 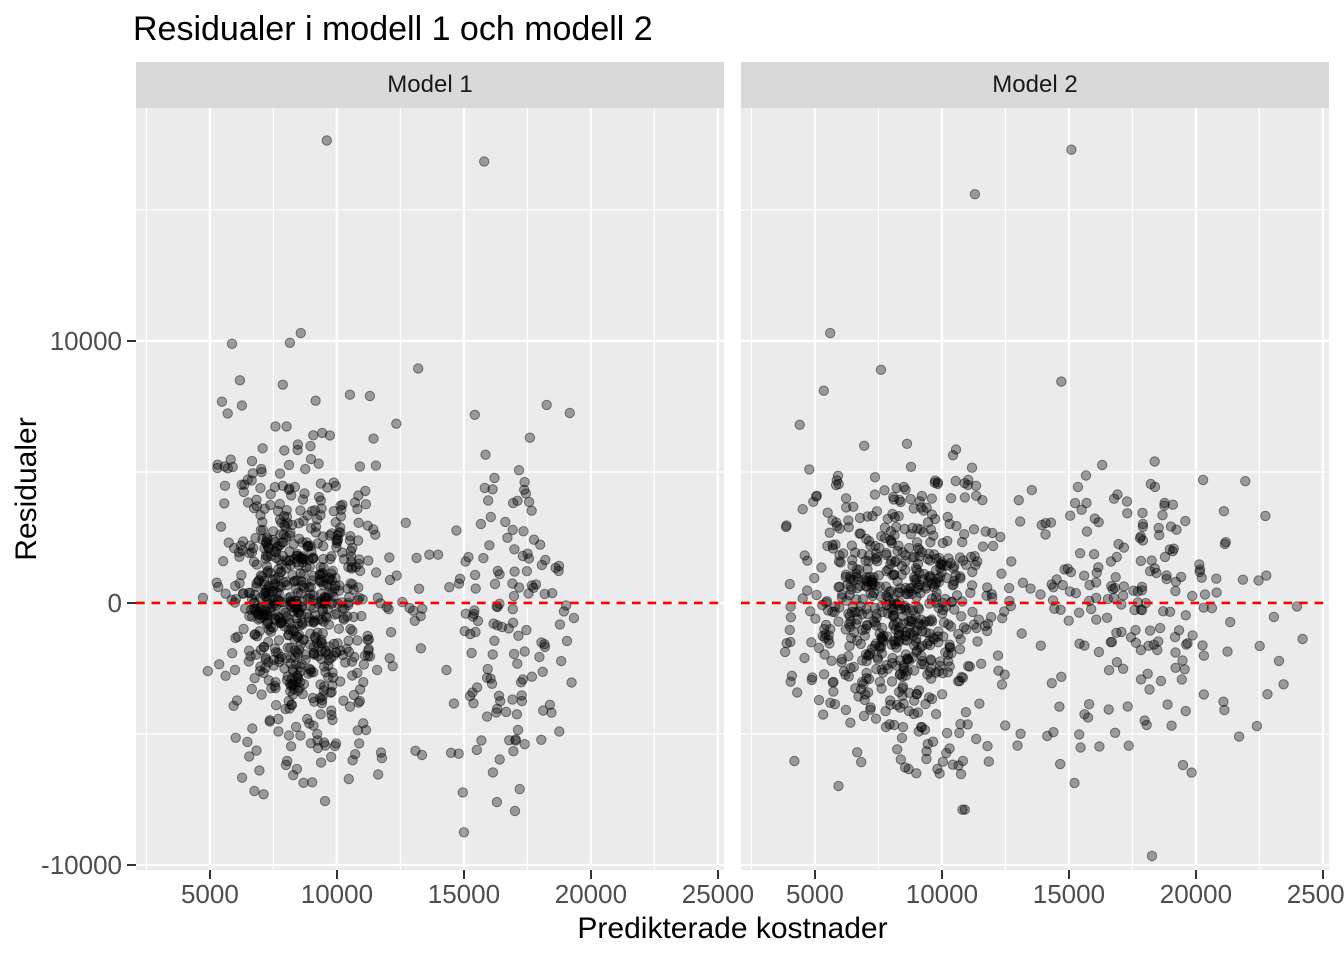 I want to click on x-axis-title: Predikterade kostnader, so click(x=732, y=928).